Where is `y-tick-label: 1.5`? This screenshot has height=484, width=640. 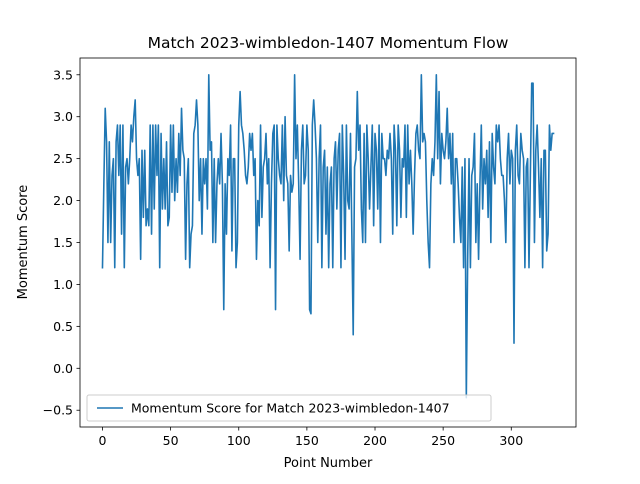 y-tick-label: 1.5 is located at coordinates (63, 242).